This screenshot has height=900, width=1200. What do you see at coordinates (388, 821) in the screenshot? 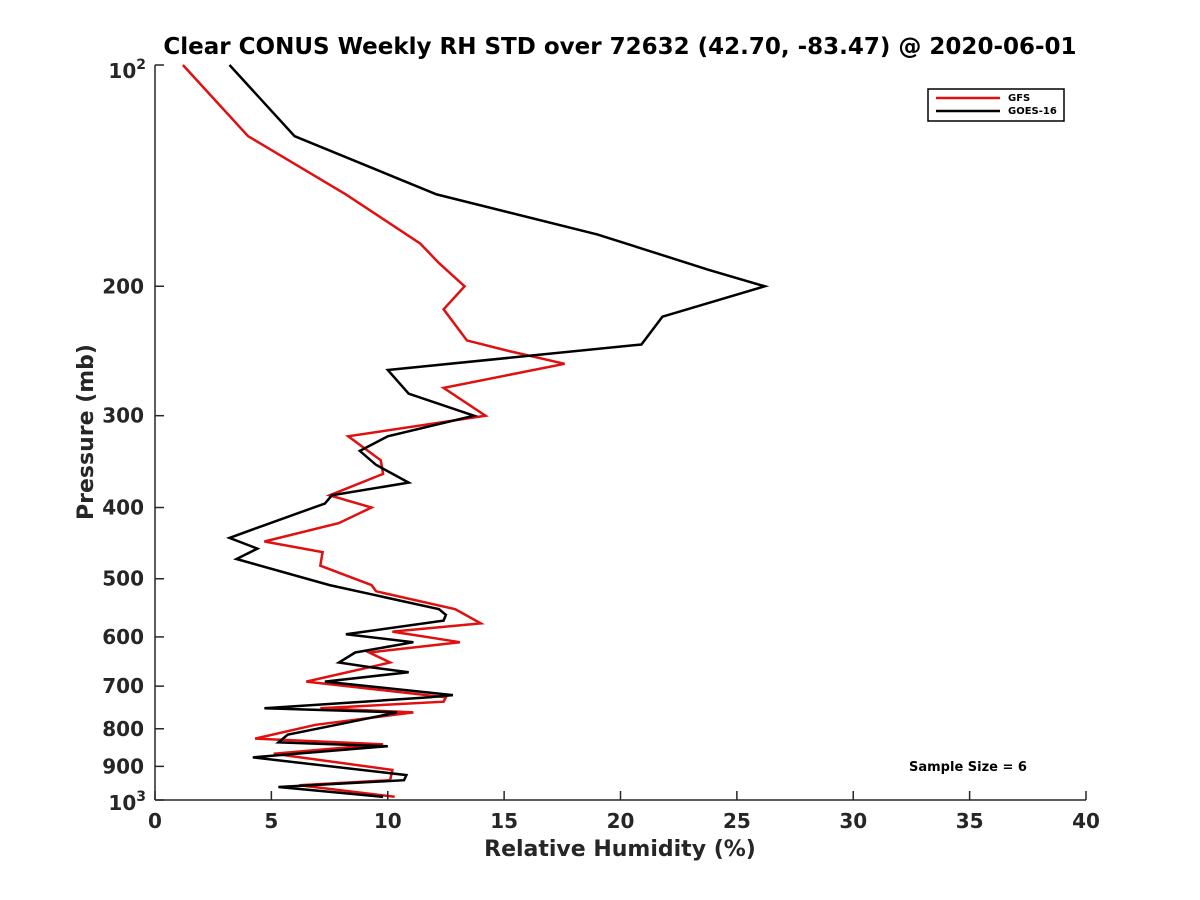
I see `x-tick-label: 10` at bounding box center [388, 821].